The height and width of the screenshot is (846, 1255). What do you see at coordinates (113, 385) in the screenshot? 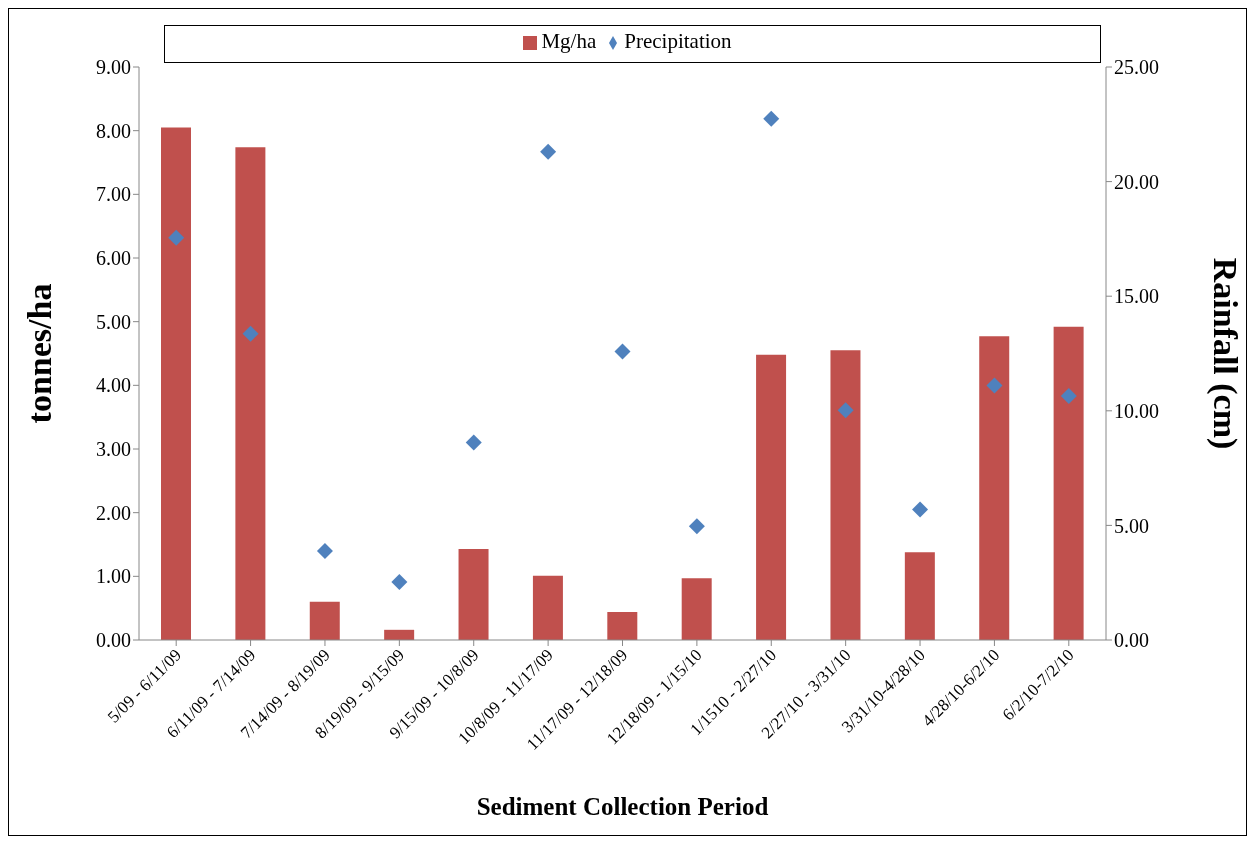
I see `y-tick-label: 4.00` at bounding box center [113, 385].